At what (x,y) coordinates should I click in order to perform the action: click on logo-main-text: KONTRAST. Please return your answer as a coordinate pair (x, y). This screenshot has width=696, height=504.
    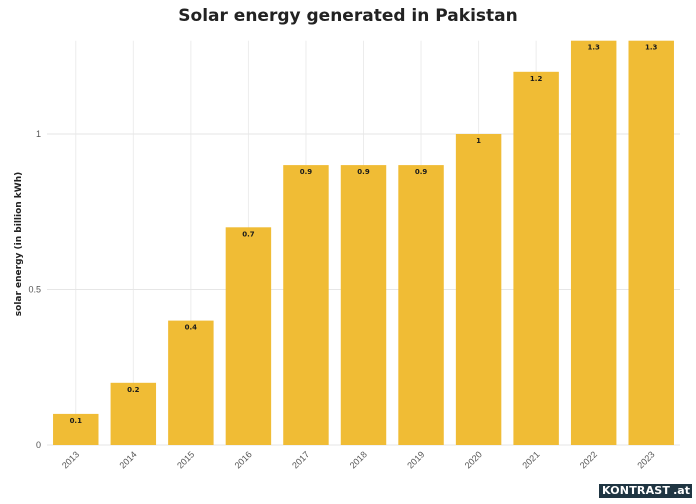
    Looking at the image, I should click on (636, 491).